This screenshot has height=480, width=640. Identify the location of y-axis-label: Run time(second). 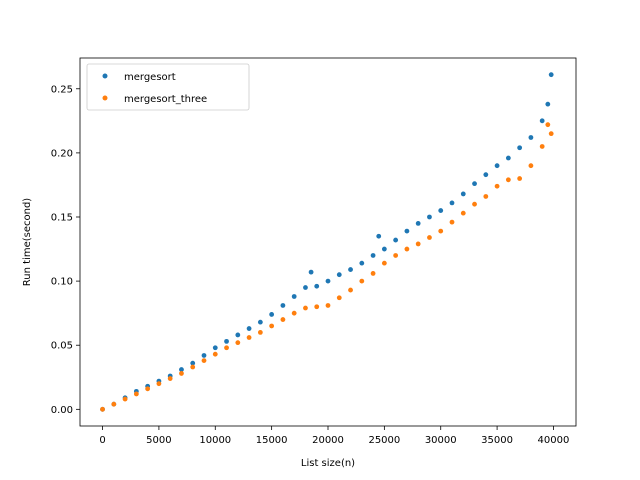
(27, 242).